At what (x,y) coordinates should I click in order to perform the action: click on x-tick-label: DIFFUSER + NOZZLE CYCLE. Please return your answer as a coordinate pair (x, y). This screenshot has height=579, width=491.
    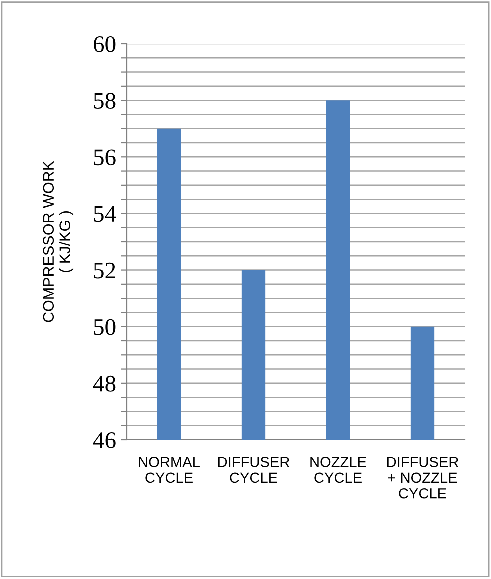
    Looking at the image, I should click on (423, 478).